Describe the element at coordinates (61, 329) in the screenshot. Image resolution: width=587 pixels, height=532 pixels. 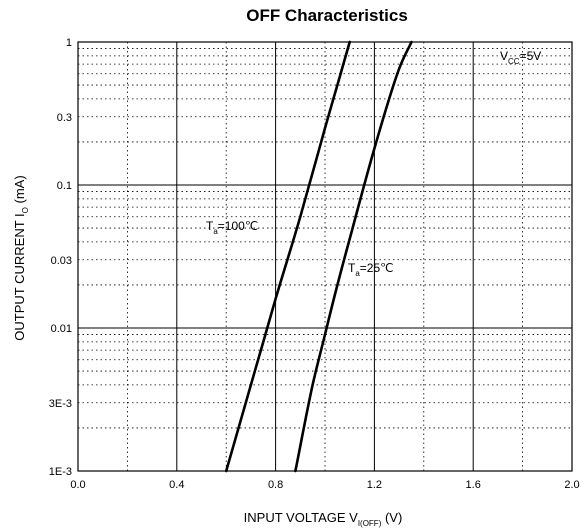
I see `y-tick-label: 0.01` at that location.